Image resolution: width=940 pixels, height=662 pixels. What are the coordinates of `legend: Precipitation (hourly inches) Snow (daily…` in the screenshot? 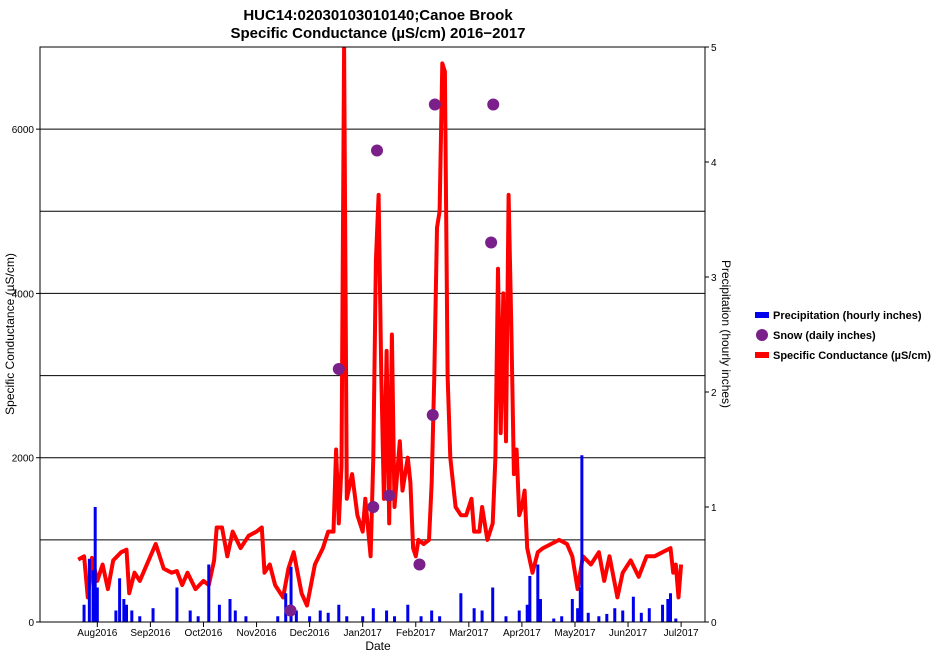 It's located at (843, 336).